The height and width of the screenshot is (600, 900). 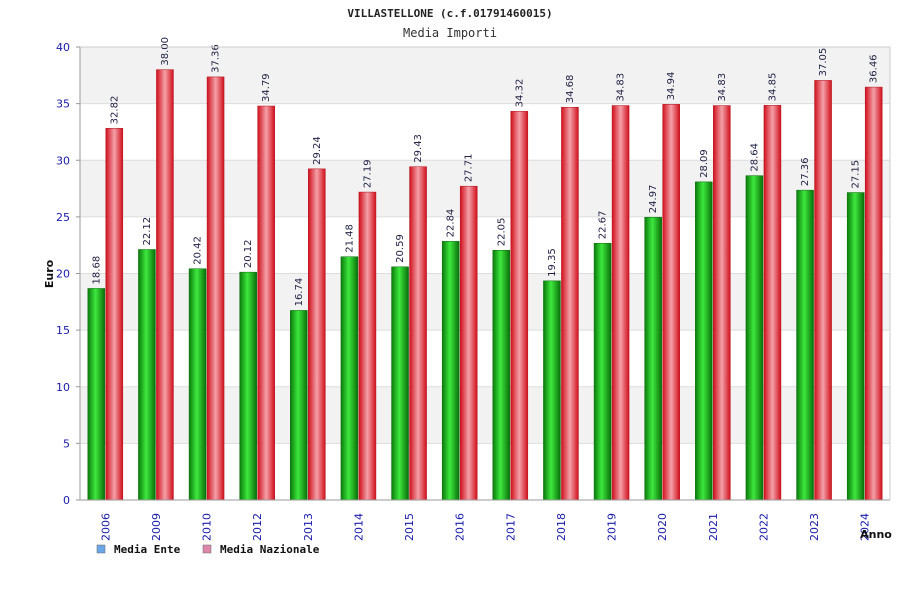 I want to click on y-tick-label: 25, so click(x=63, y=217).